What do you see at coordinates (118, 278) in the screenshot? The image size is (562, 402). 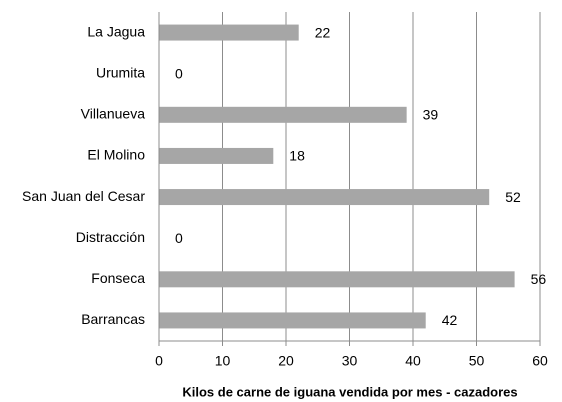 I see `y-tick-label: Fonseca` at bounding box center [118, 278].